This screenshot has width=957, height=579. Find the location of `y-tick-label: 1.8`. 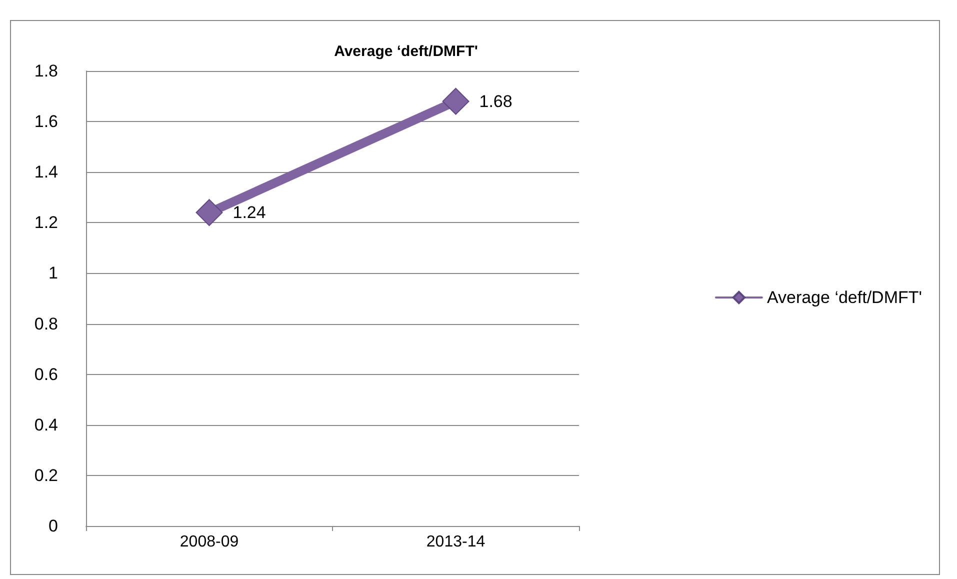

y-tick-label: 1.8 is located at coordinates (46, 71).